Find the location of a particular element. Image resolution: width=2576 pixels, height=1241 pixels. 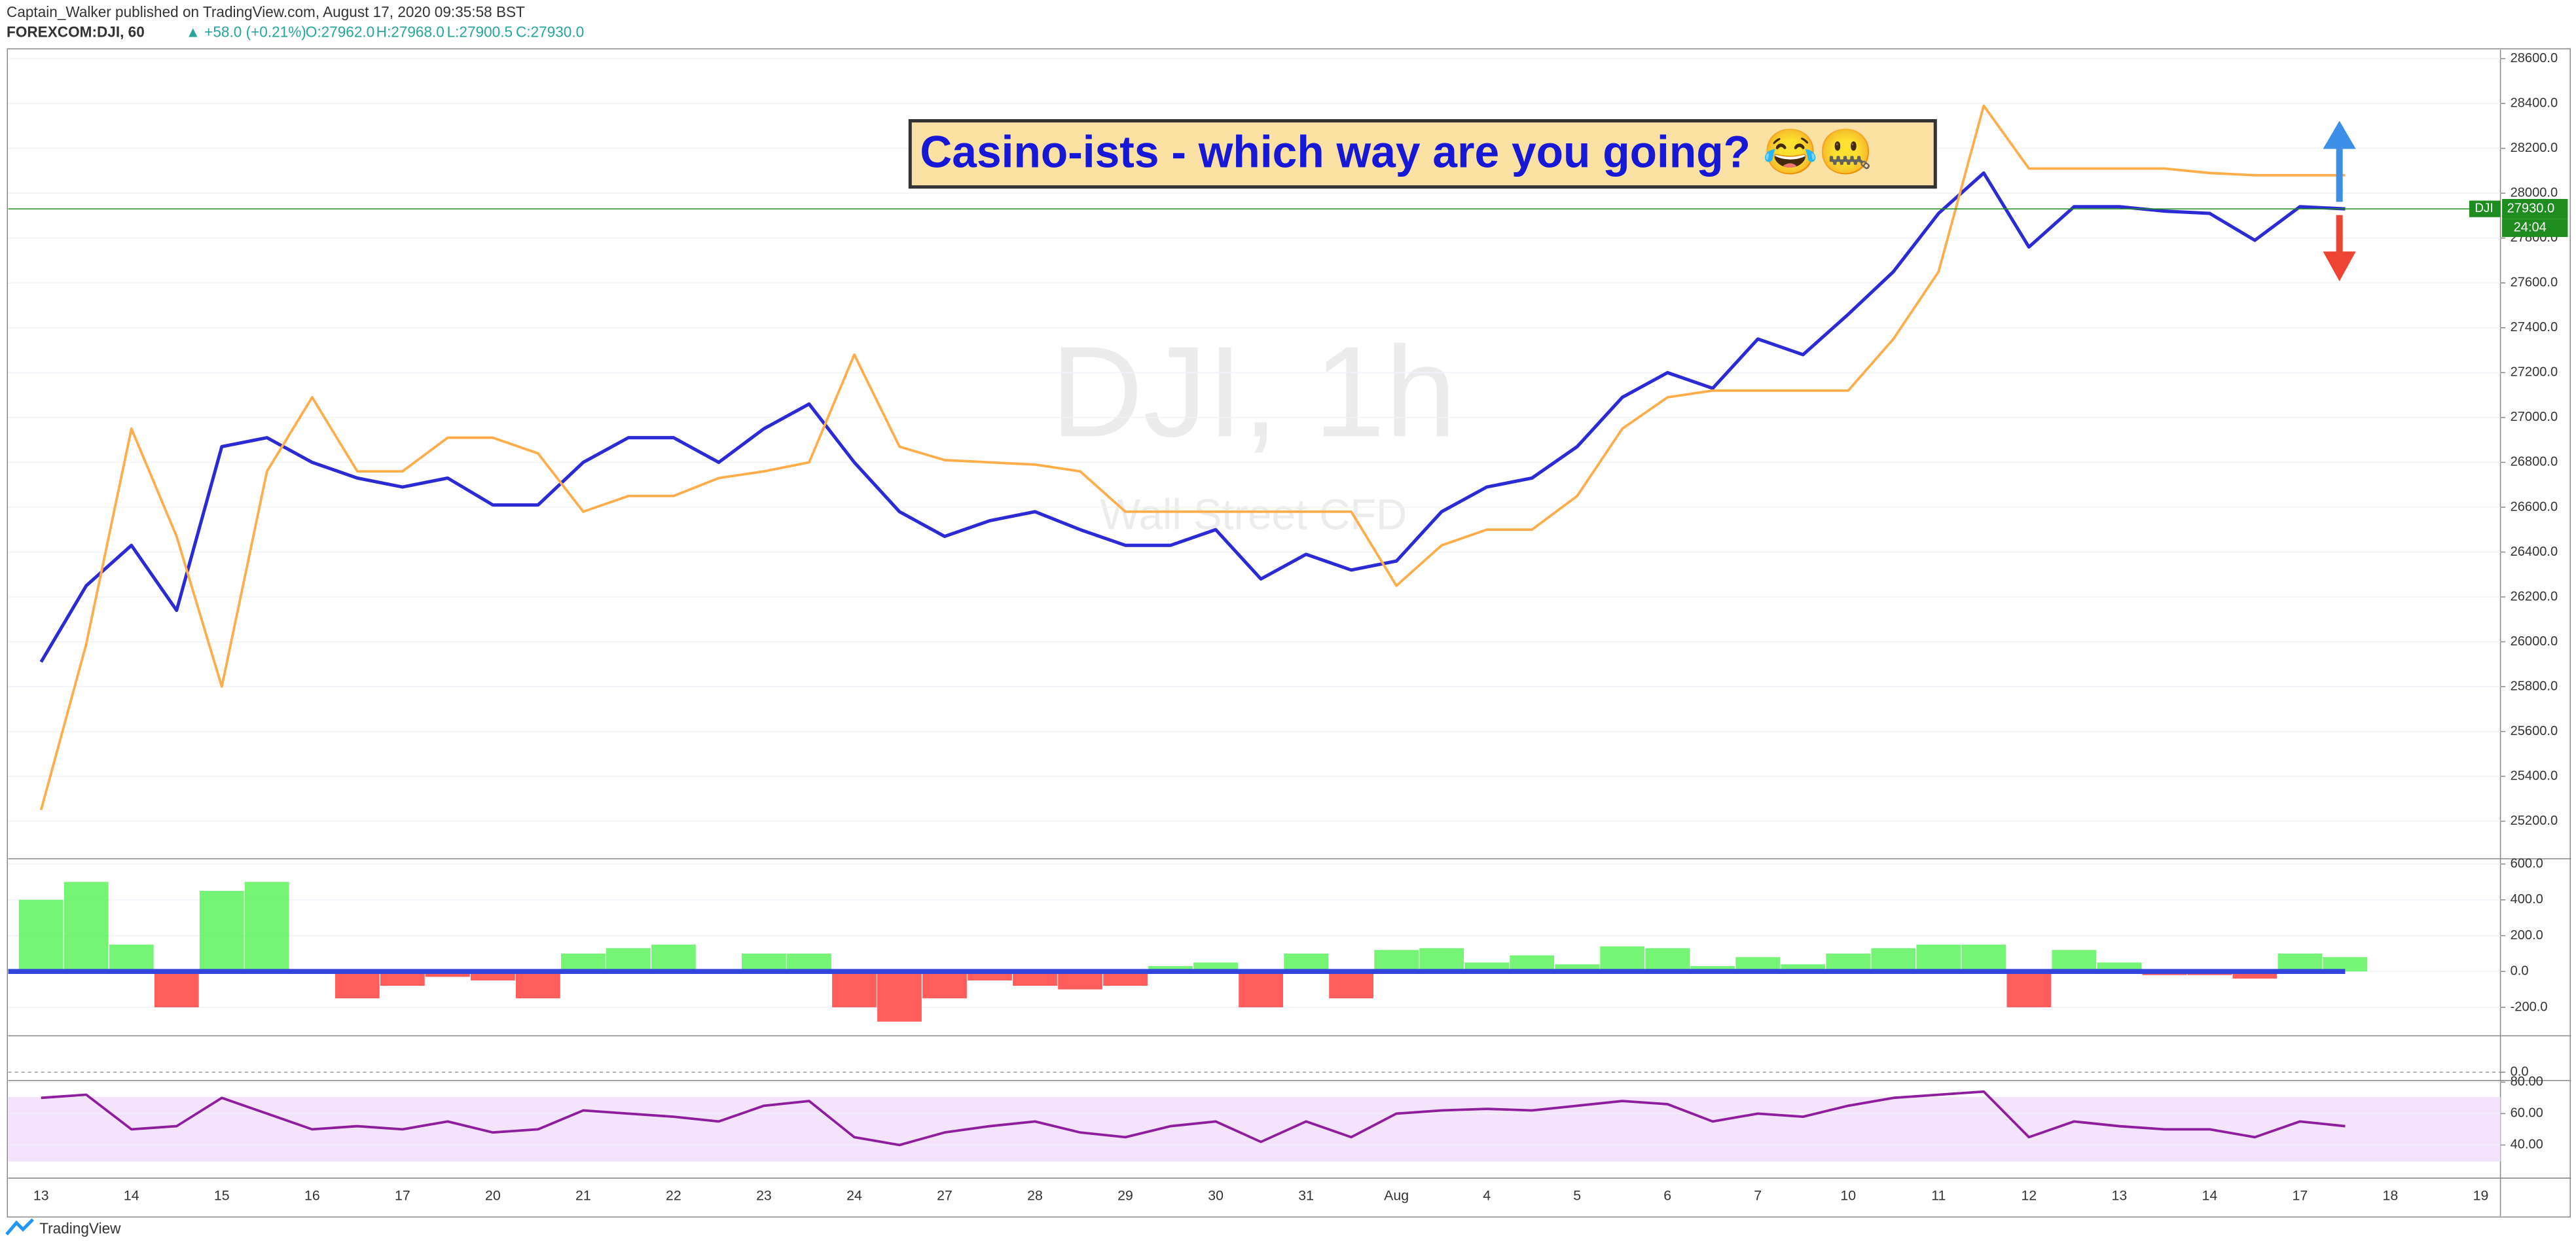

x-tick-label: 18 is located at coordinates (2391, 1195).